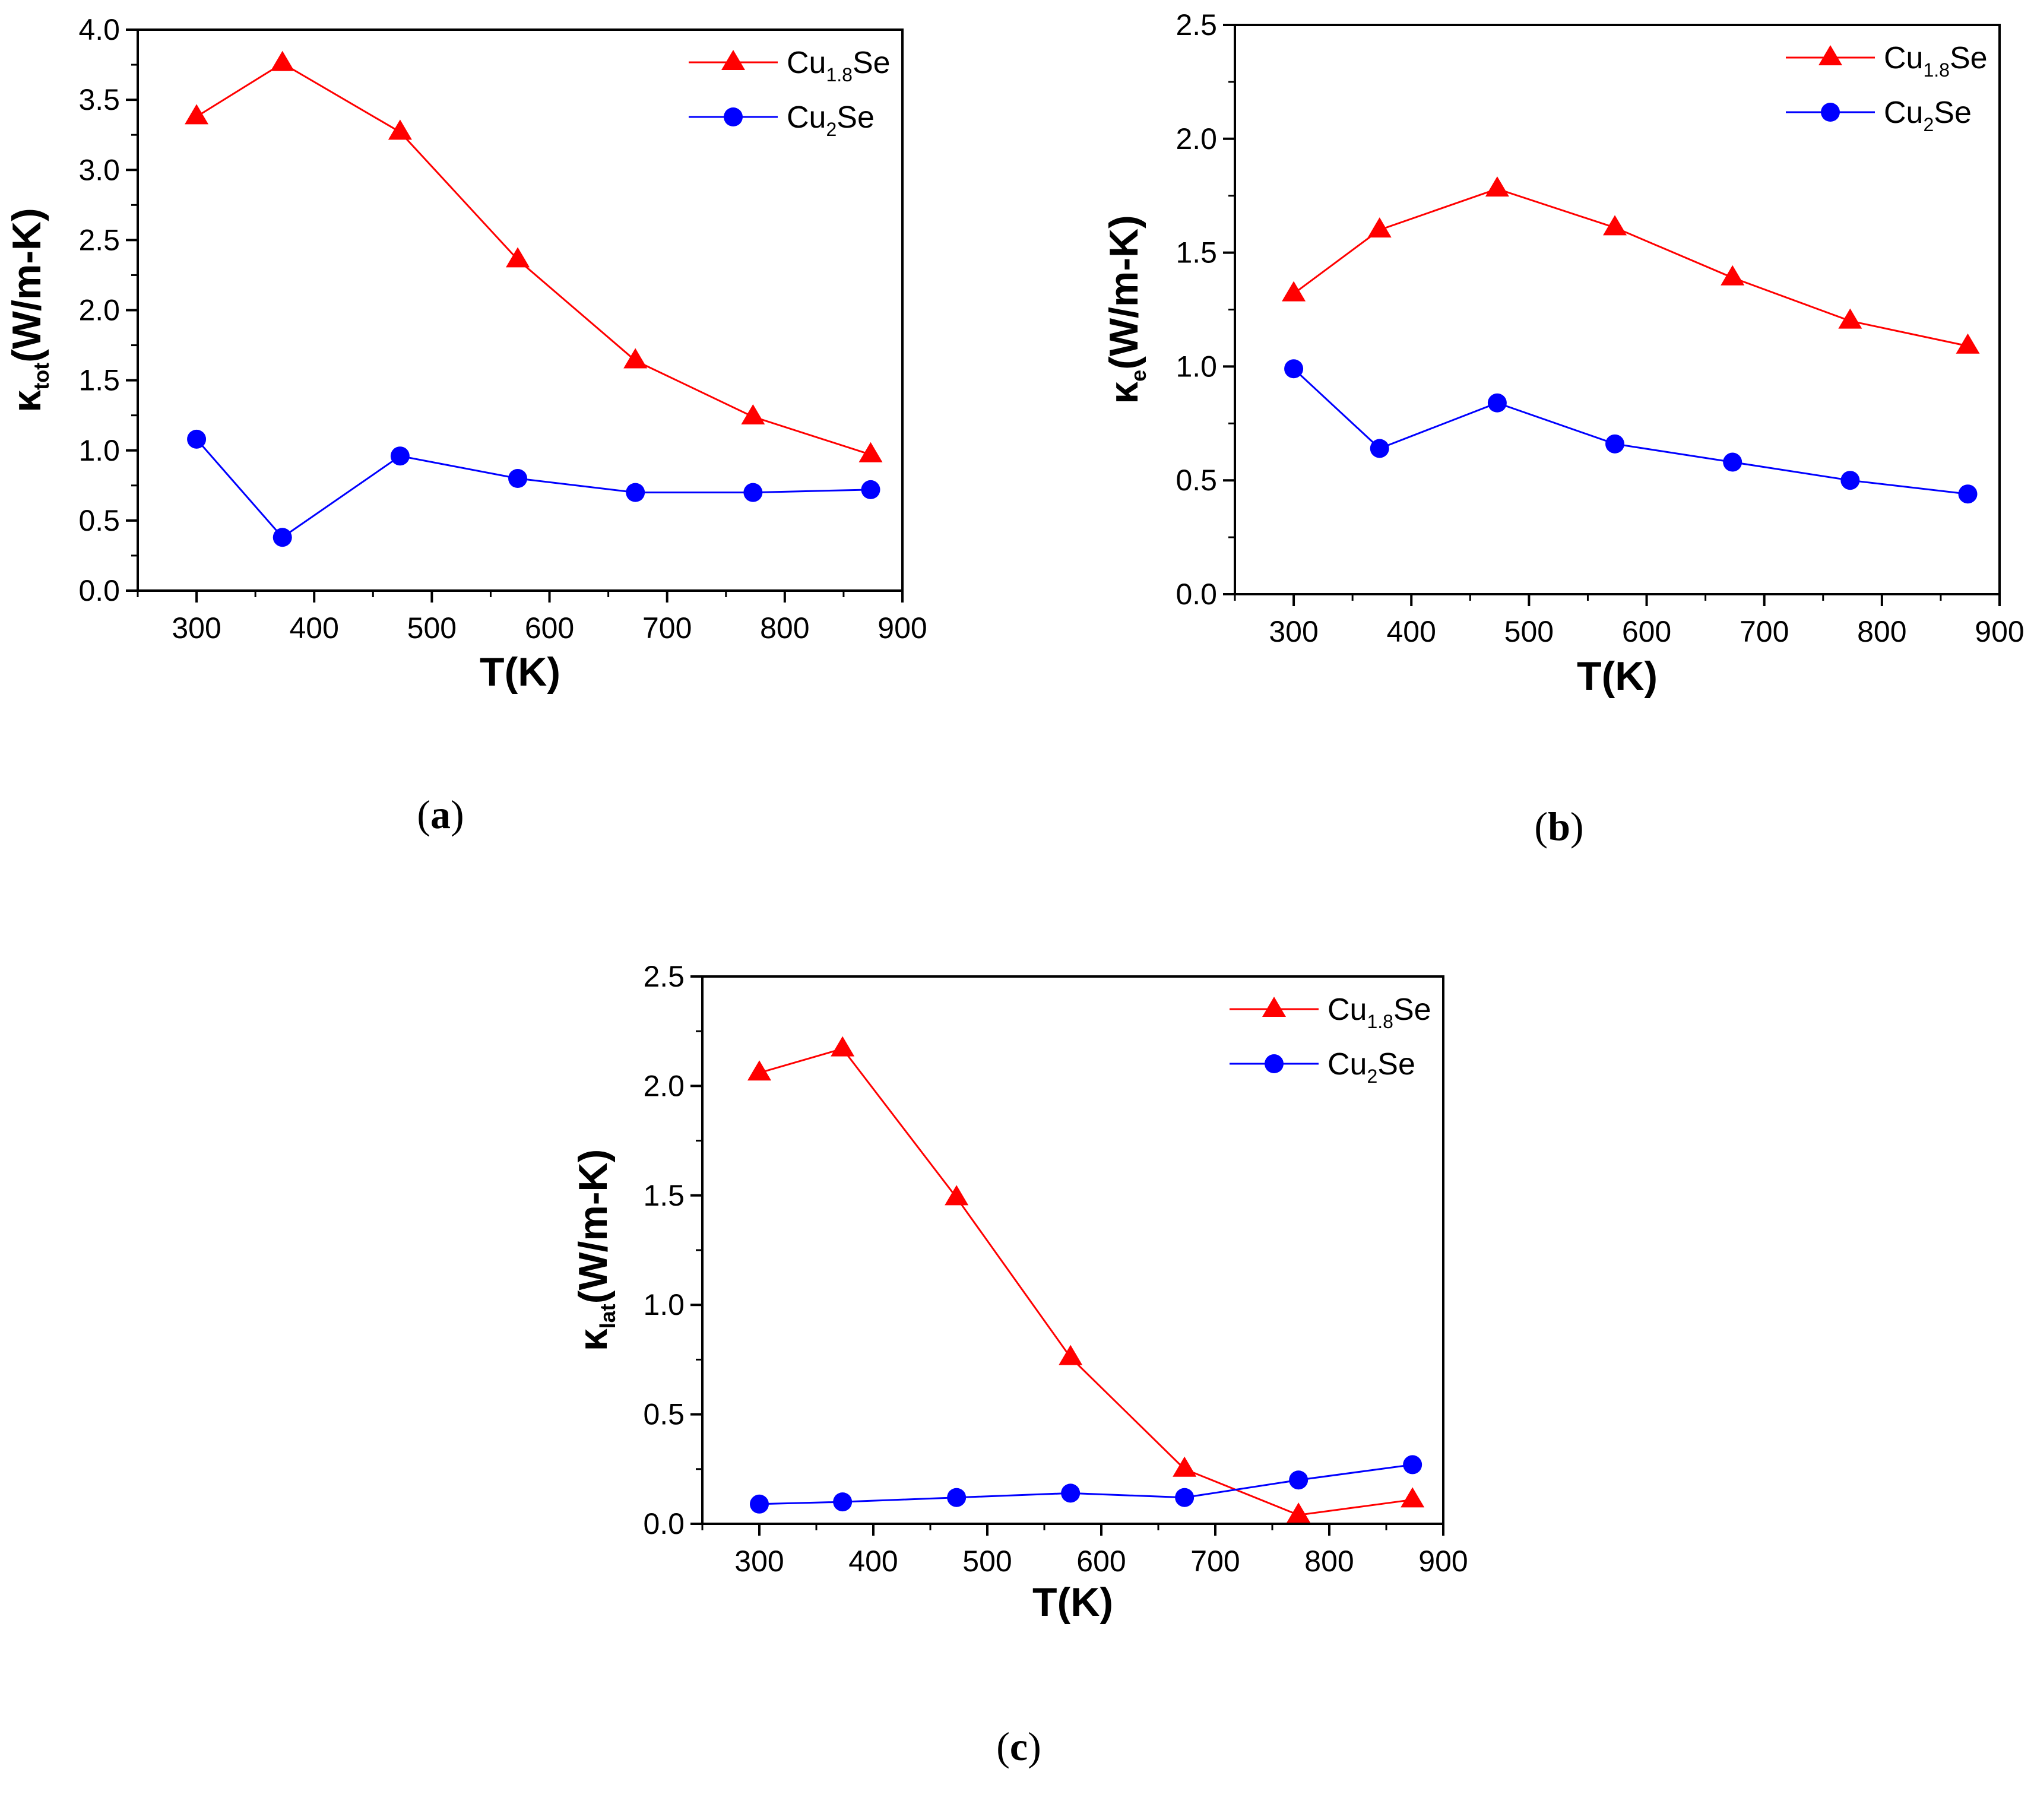 This screenshot has height=1820, width=2034. Describe the element at coordinates (1412, 631) in the screenshot. I see `x-tick-label: 400` at that location.